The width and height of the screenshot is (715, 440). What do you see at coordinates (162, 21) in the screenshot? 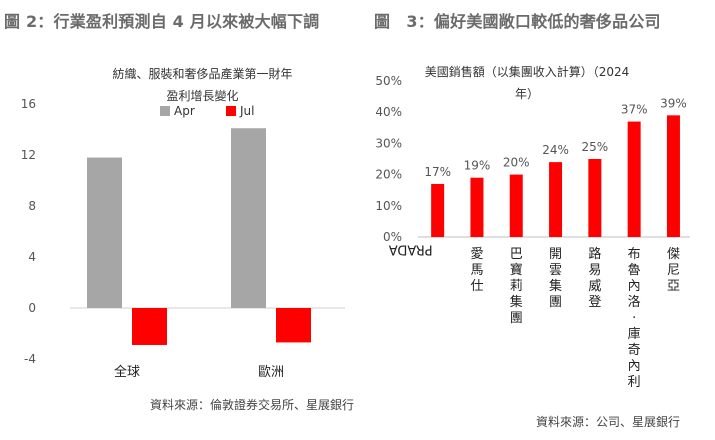
I see `left-figure-heading: 圖 2：行業盈利預測自 4 月以來被大幅下調` at bounding box center [162, 21].